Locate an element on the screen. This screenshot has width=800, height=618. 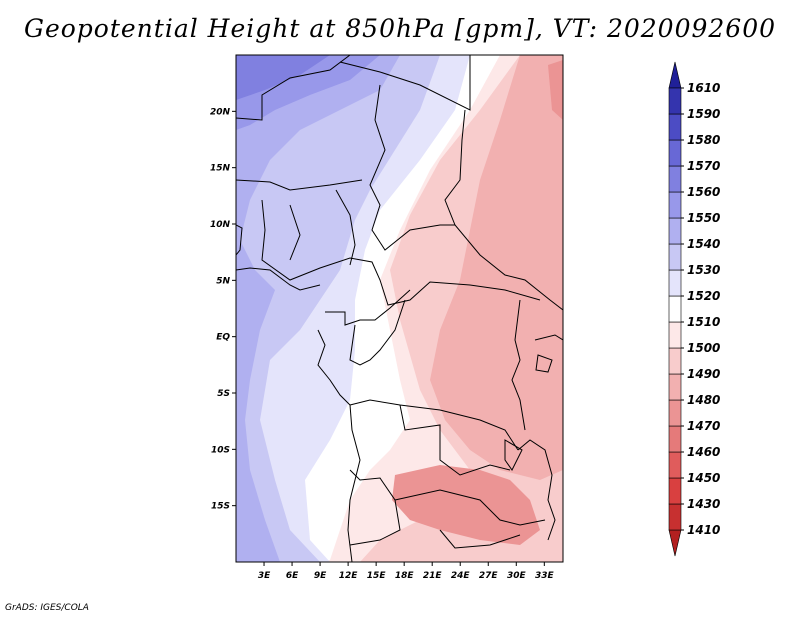
colorbar-label: 1500 is located at coordinates (703, 348).